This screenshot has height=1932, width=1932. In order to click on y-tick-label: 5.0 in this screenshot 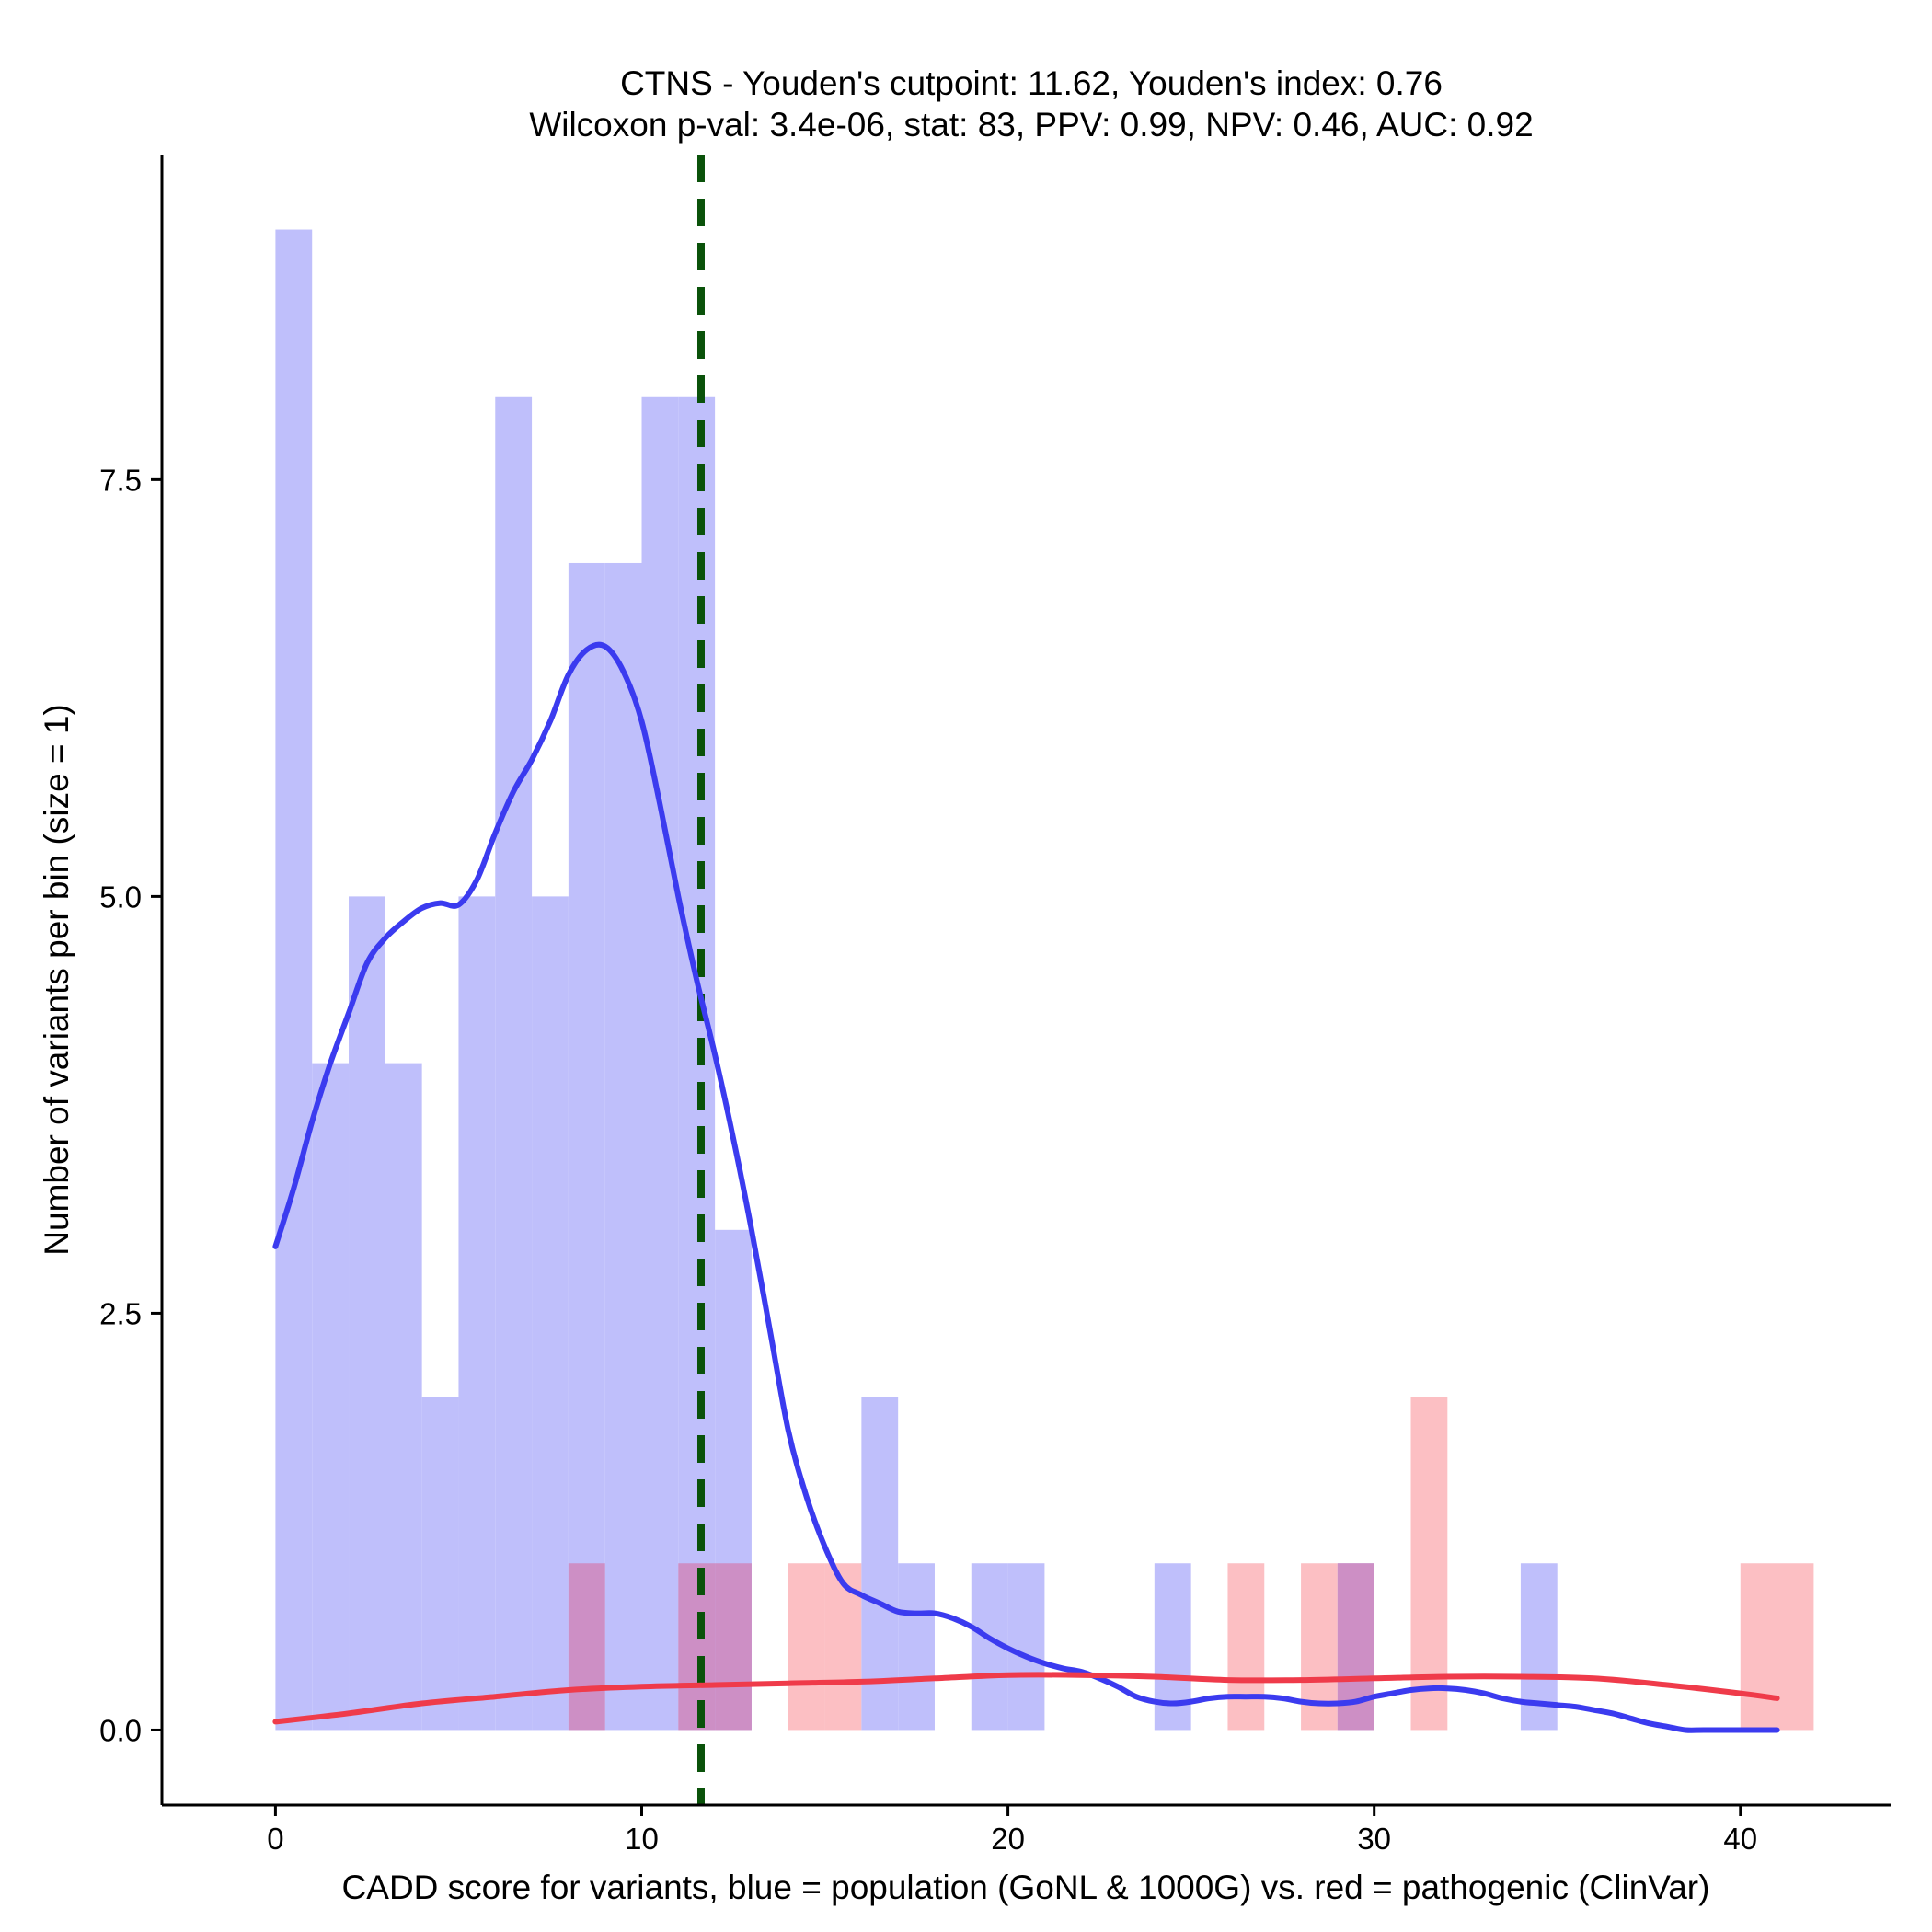, I will do `click(120, 897)`.